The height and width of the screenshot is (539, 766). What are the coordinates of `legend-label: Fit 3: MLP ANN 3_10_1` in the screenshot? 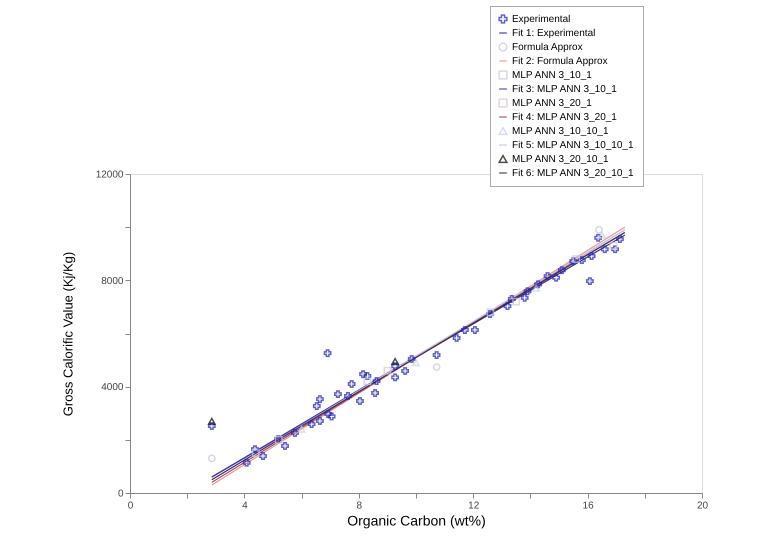 It's located at (565, 89).